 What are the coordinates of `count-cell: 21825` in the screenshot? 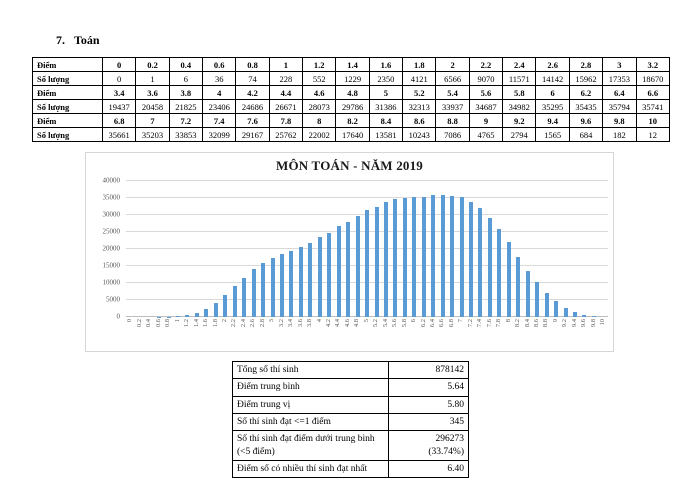 It's located at (186, 106).